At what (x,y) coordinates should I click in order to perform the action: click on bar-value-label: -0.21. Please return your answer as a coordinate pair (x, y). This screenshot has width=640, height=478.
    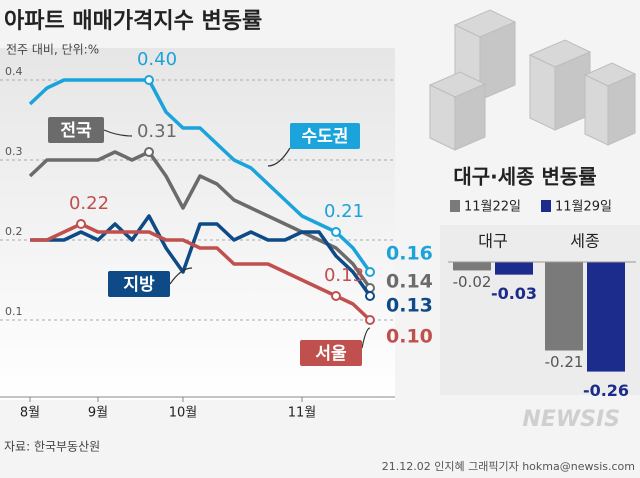
    Looking at the image, I should click on (564, 362).